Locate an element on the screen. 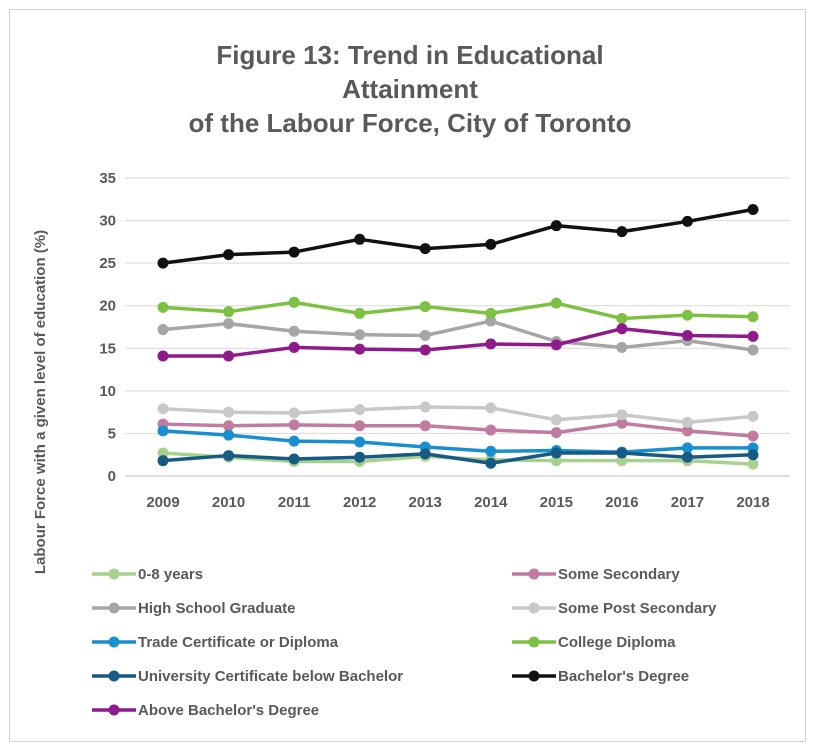  x-tick-label: 2010 is located at coordinates (228, 502).